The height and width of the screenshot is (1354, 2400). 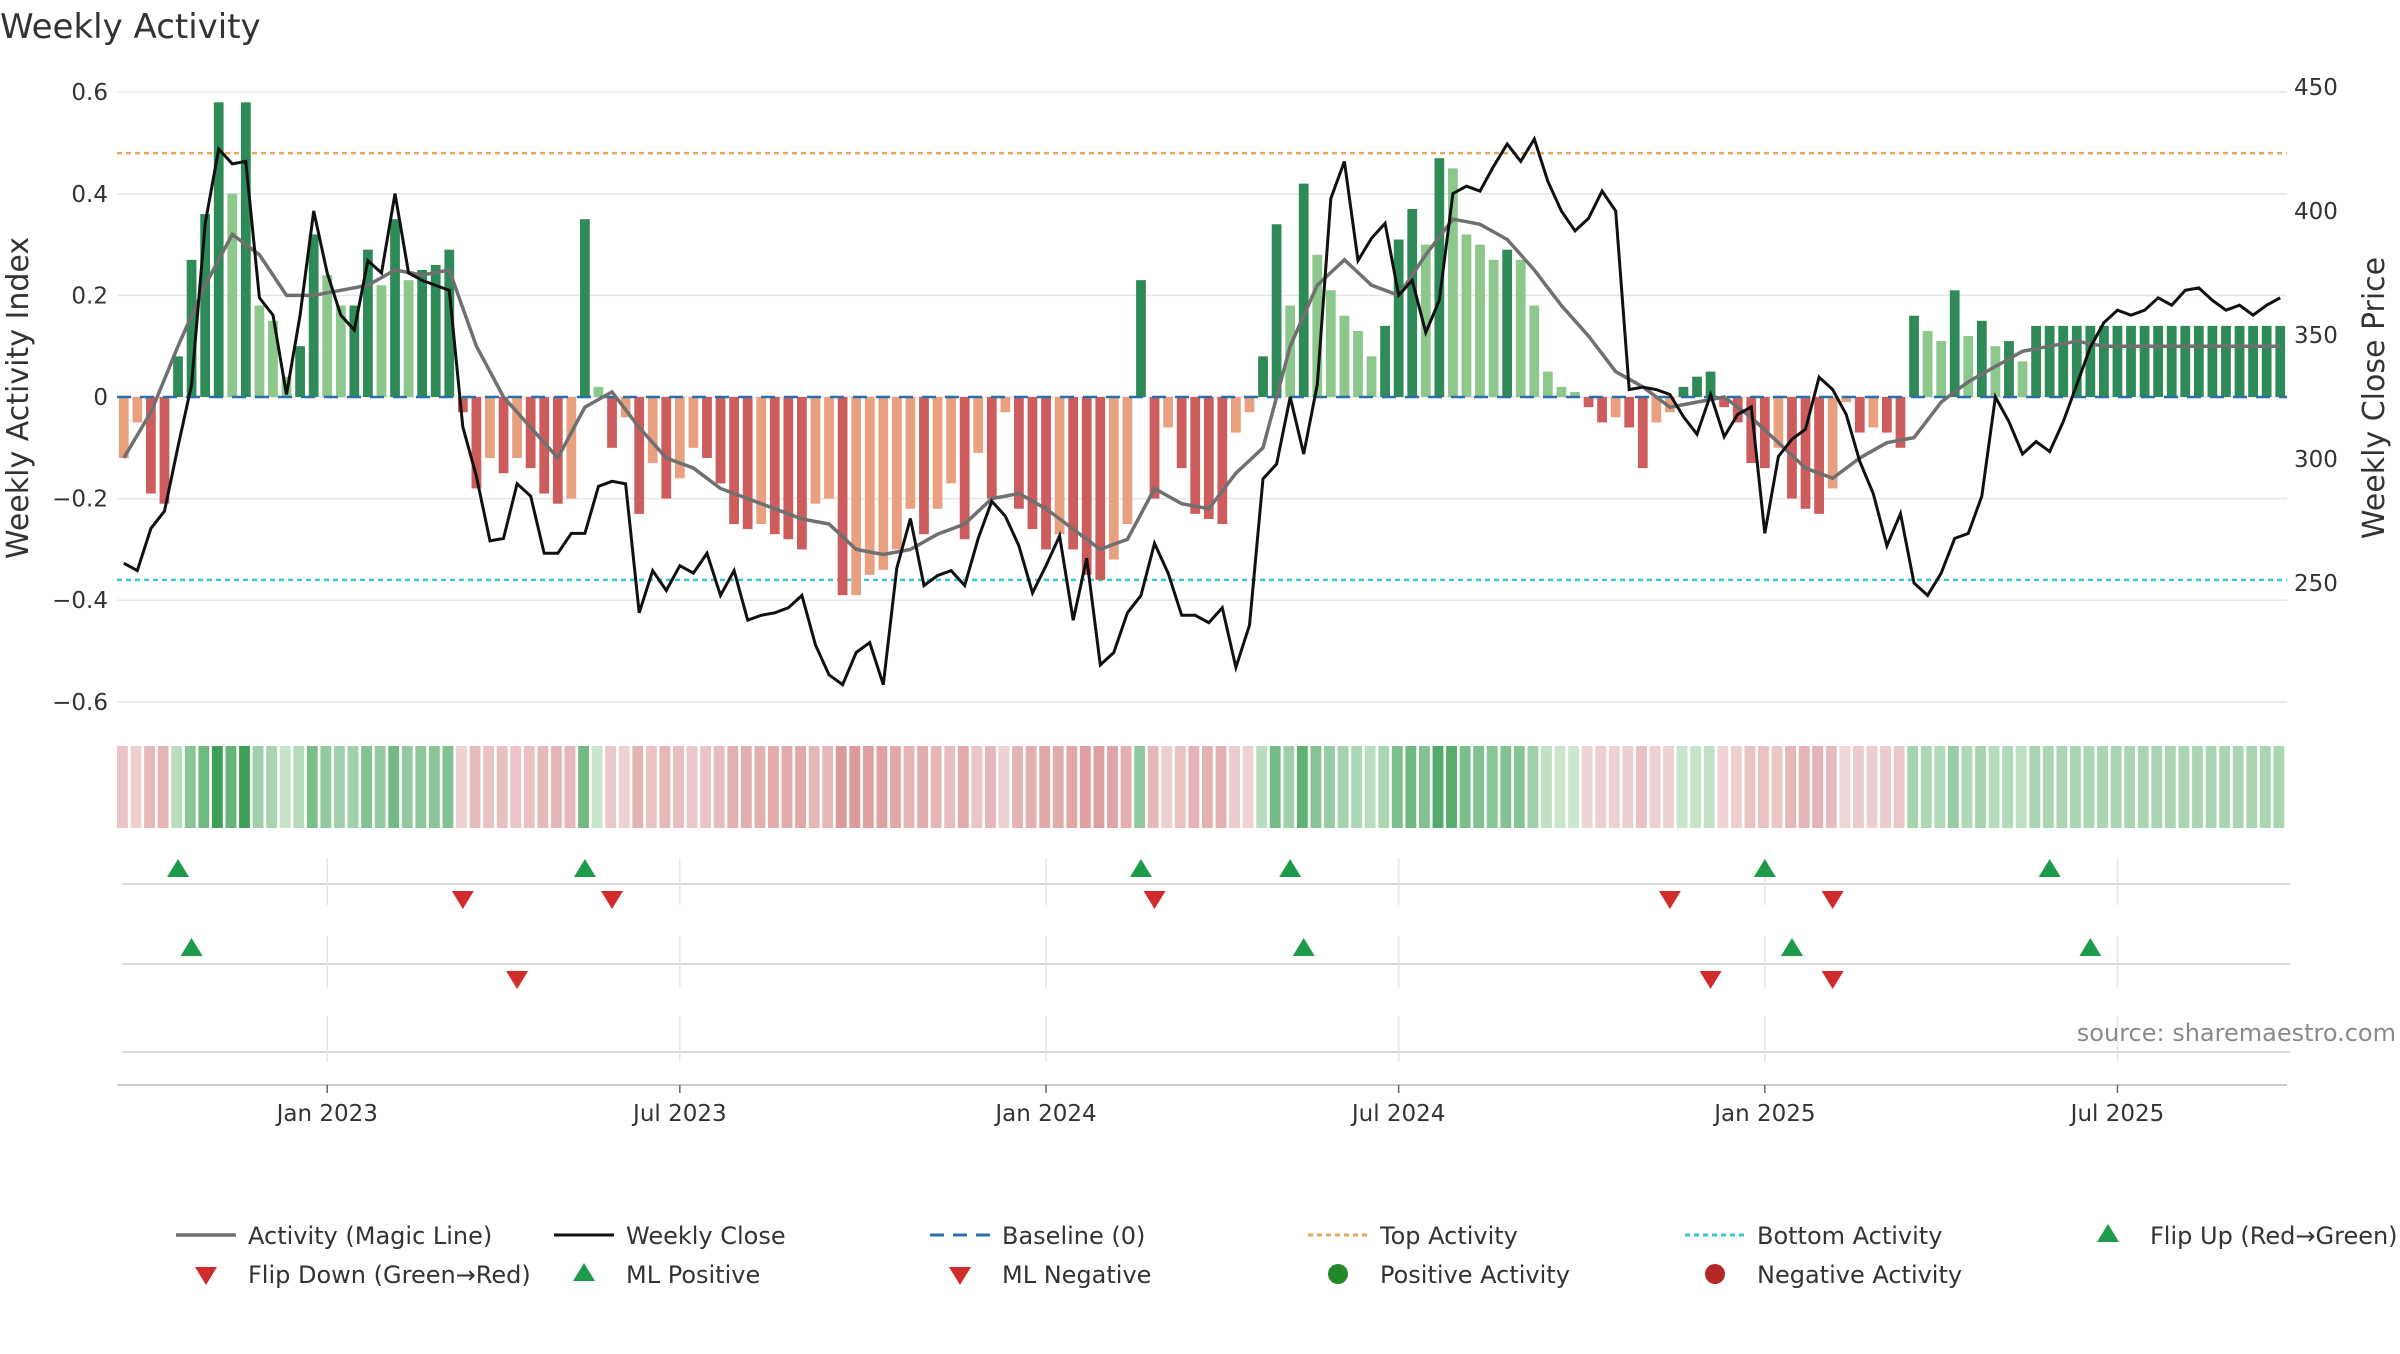 I want to click on legend-item-flip-up: Flip Up (Red→Green), so click(x=2247, y=1236).